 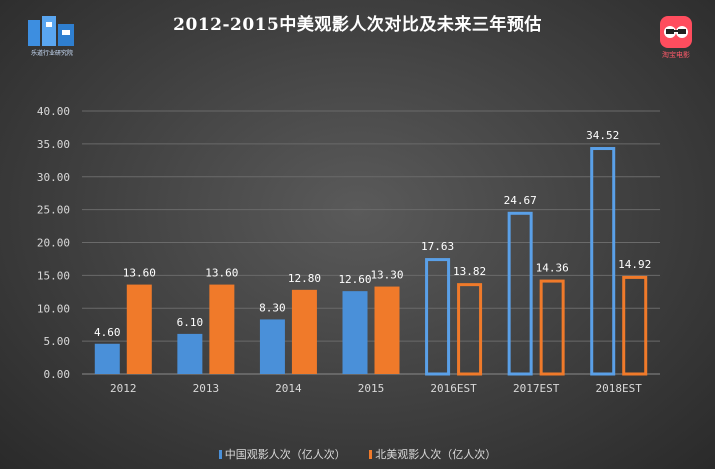 What do you see at coordinates (357, 25) in the screenshot?
I see `chart-title: 2012-2015中美观影人次对比及未来三年预估` at bounding box center [357, 25].